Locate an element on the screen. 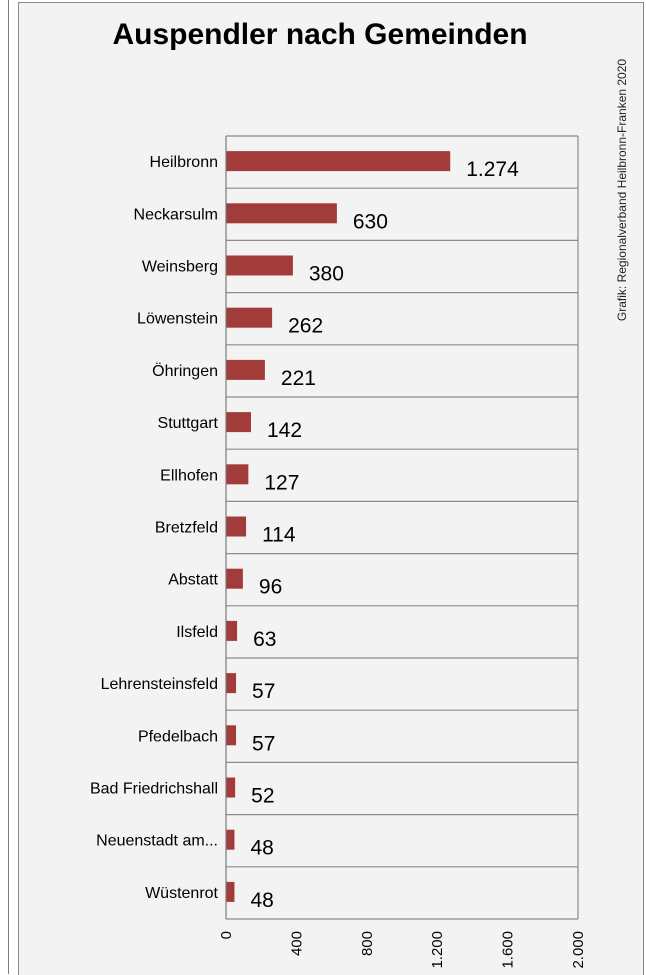  data-label: 96 is located at coordinates (270, 587).